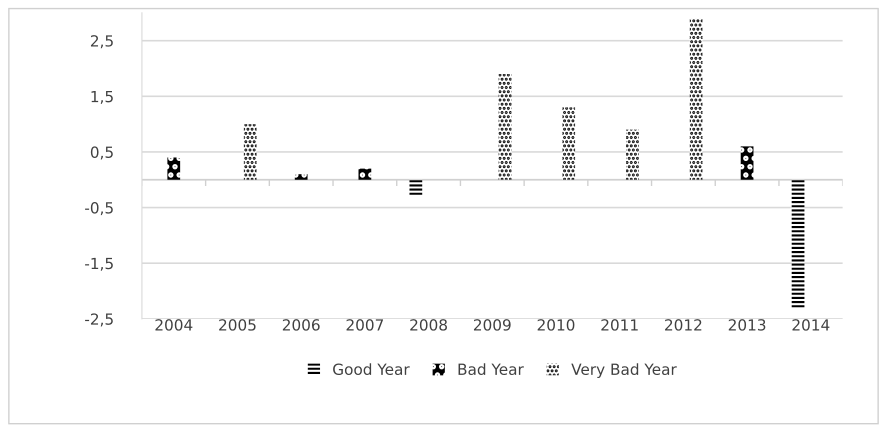 The width and height of the screenshot is (887, 428). Describe the element at coordinates (492, 325) in the screenshot. I see `x-tick-label: 2009` at that location.